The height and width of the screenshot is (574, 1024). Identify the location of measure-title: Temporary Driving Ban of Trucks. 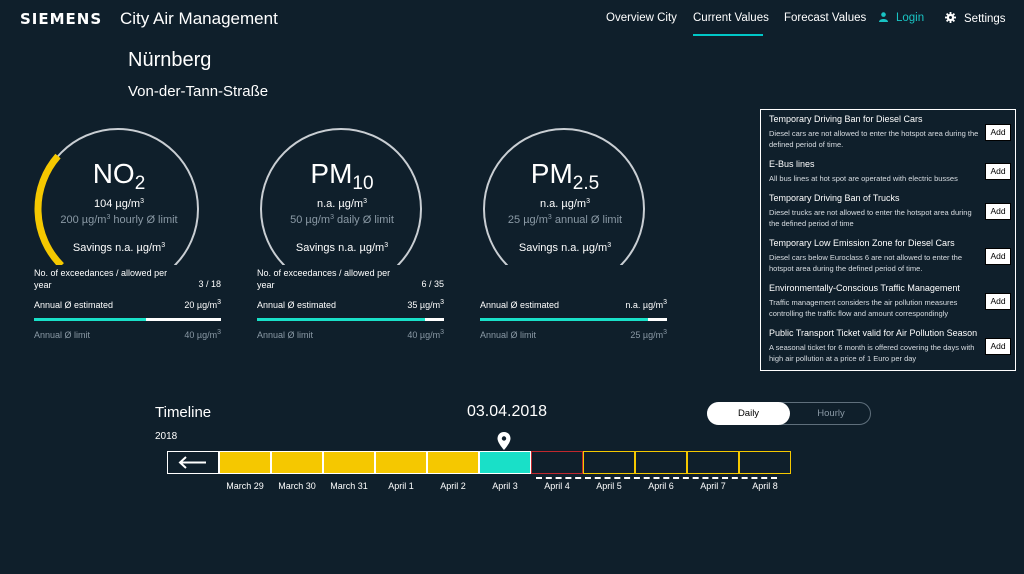
(834, 198).